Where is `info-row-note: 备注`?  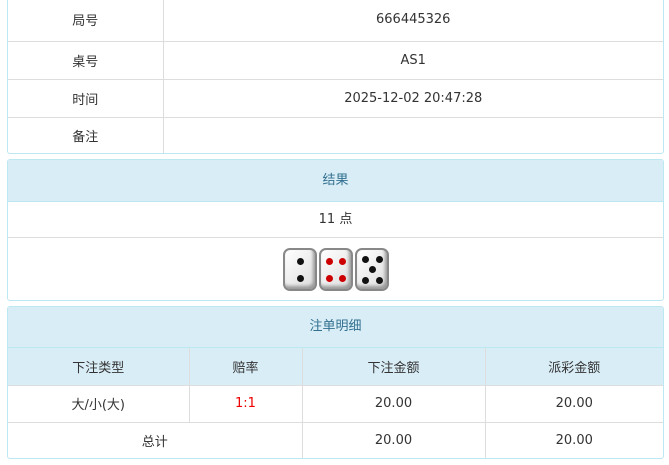
info-row-note: 备注 is located at coordinates (335, 134).